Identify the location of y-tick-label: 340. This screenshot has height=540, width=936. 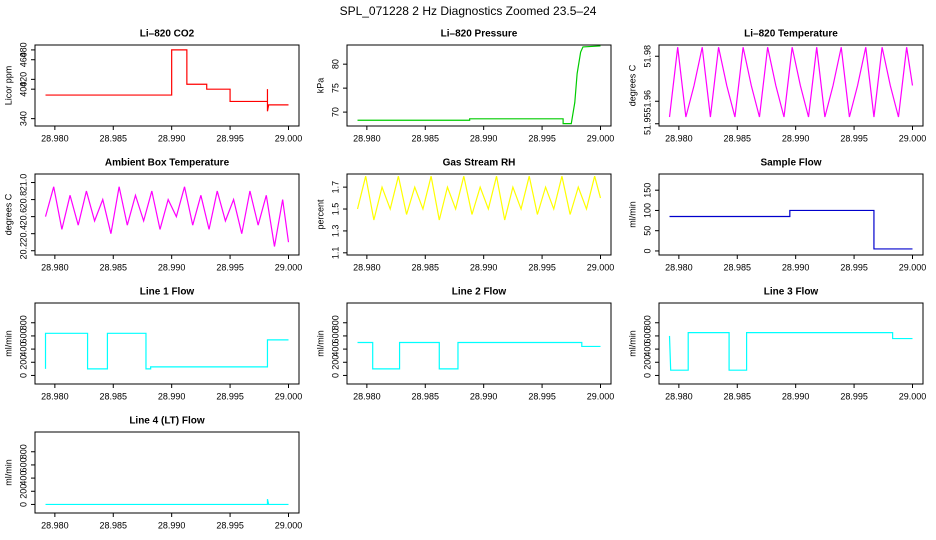
(23, 118).